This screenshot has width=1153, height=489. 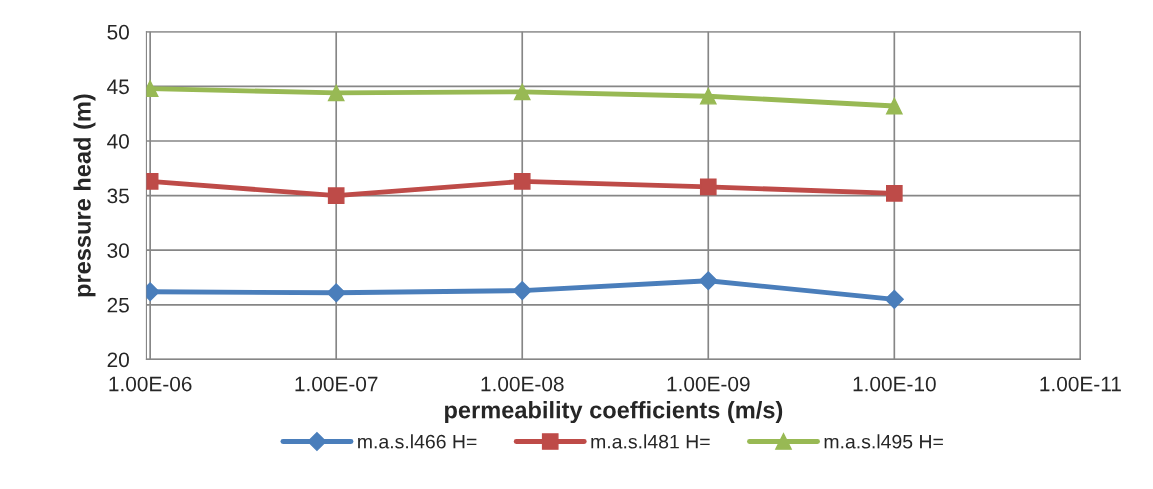 What do you see at coordinates (417, 441) in the screenshot?
I see `legend-label: m.a.s.l466 H=` at bounding box center [417, 441].